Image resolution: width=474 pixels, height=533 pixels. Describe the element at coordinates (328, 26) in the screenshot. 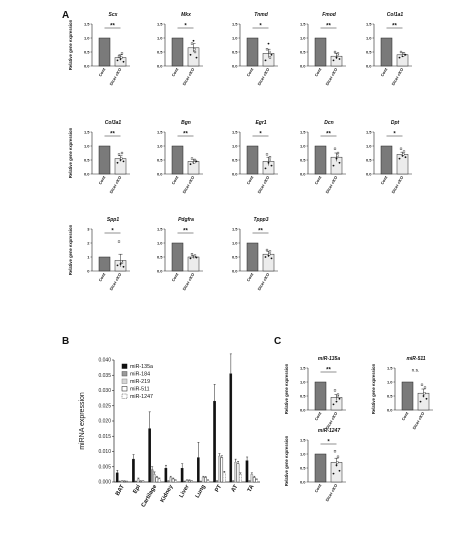

I see `significance-label: **` at that location.